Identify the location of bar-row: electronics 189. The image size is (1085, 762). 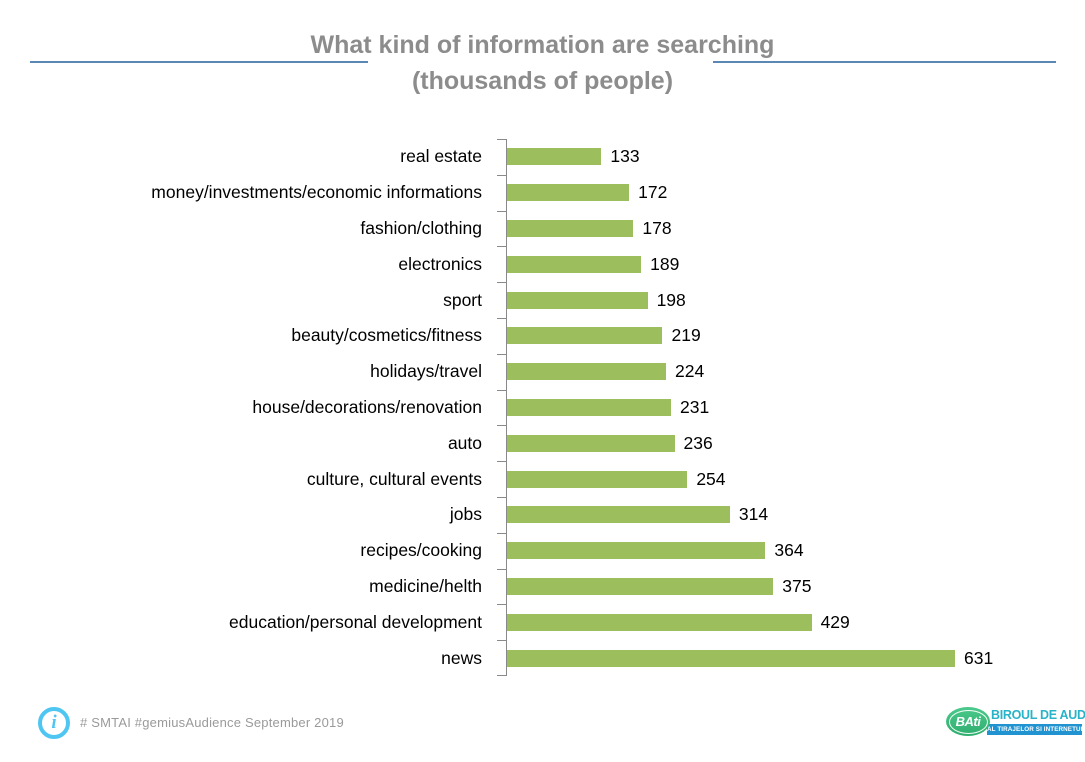
(542, 264).